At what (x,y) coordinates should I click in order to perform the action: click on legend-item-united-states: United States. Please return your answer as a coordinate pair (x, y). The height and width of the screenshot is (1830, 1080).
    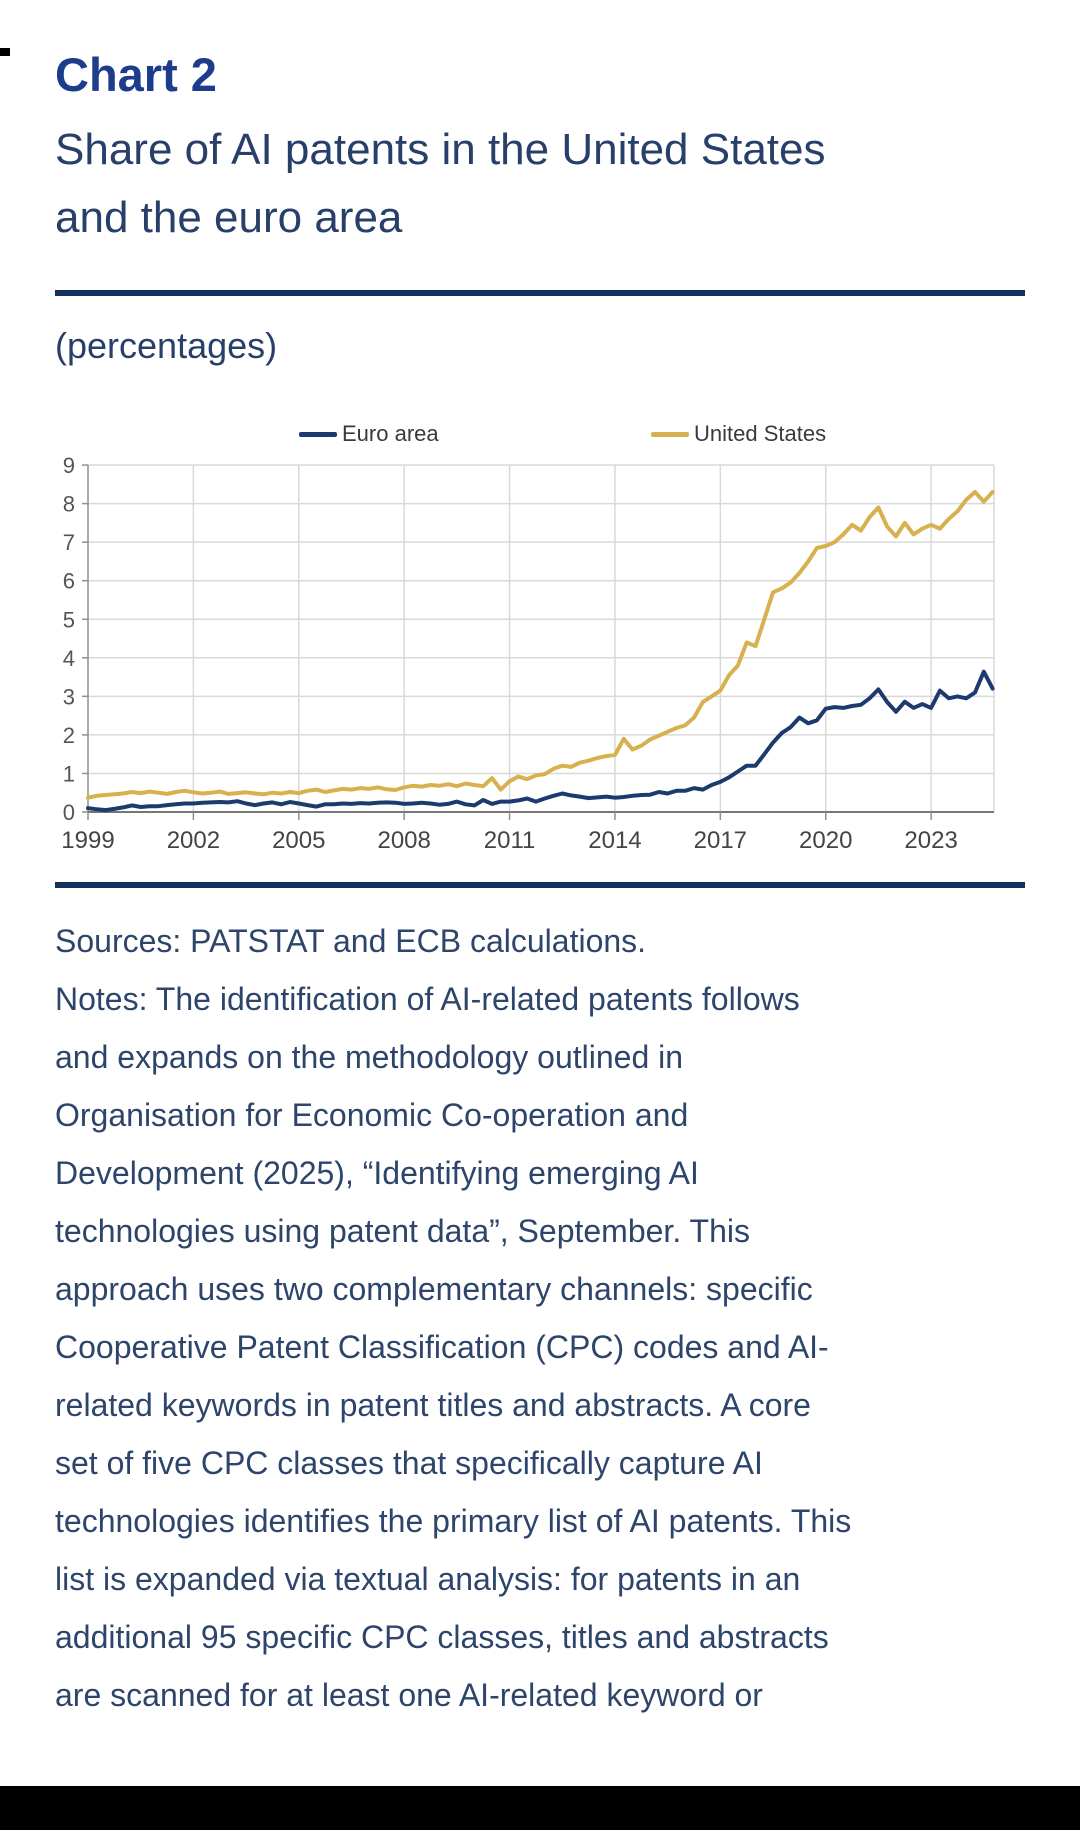
    Looking at the image, I should click on (738, 434).